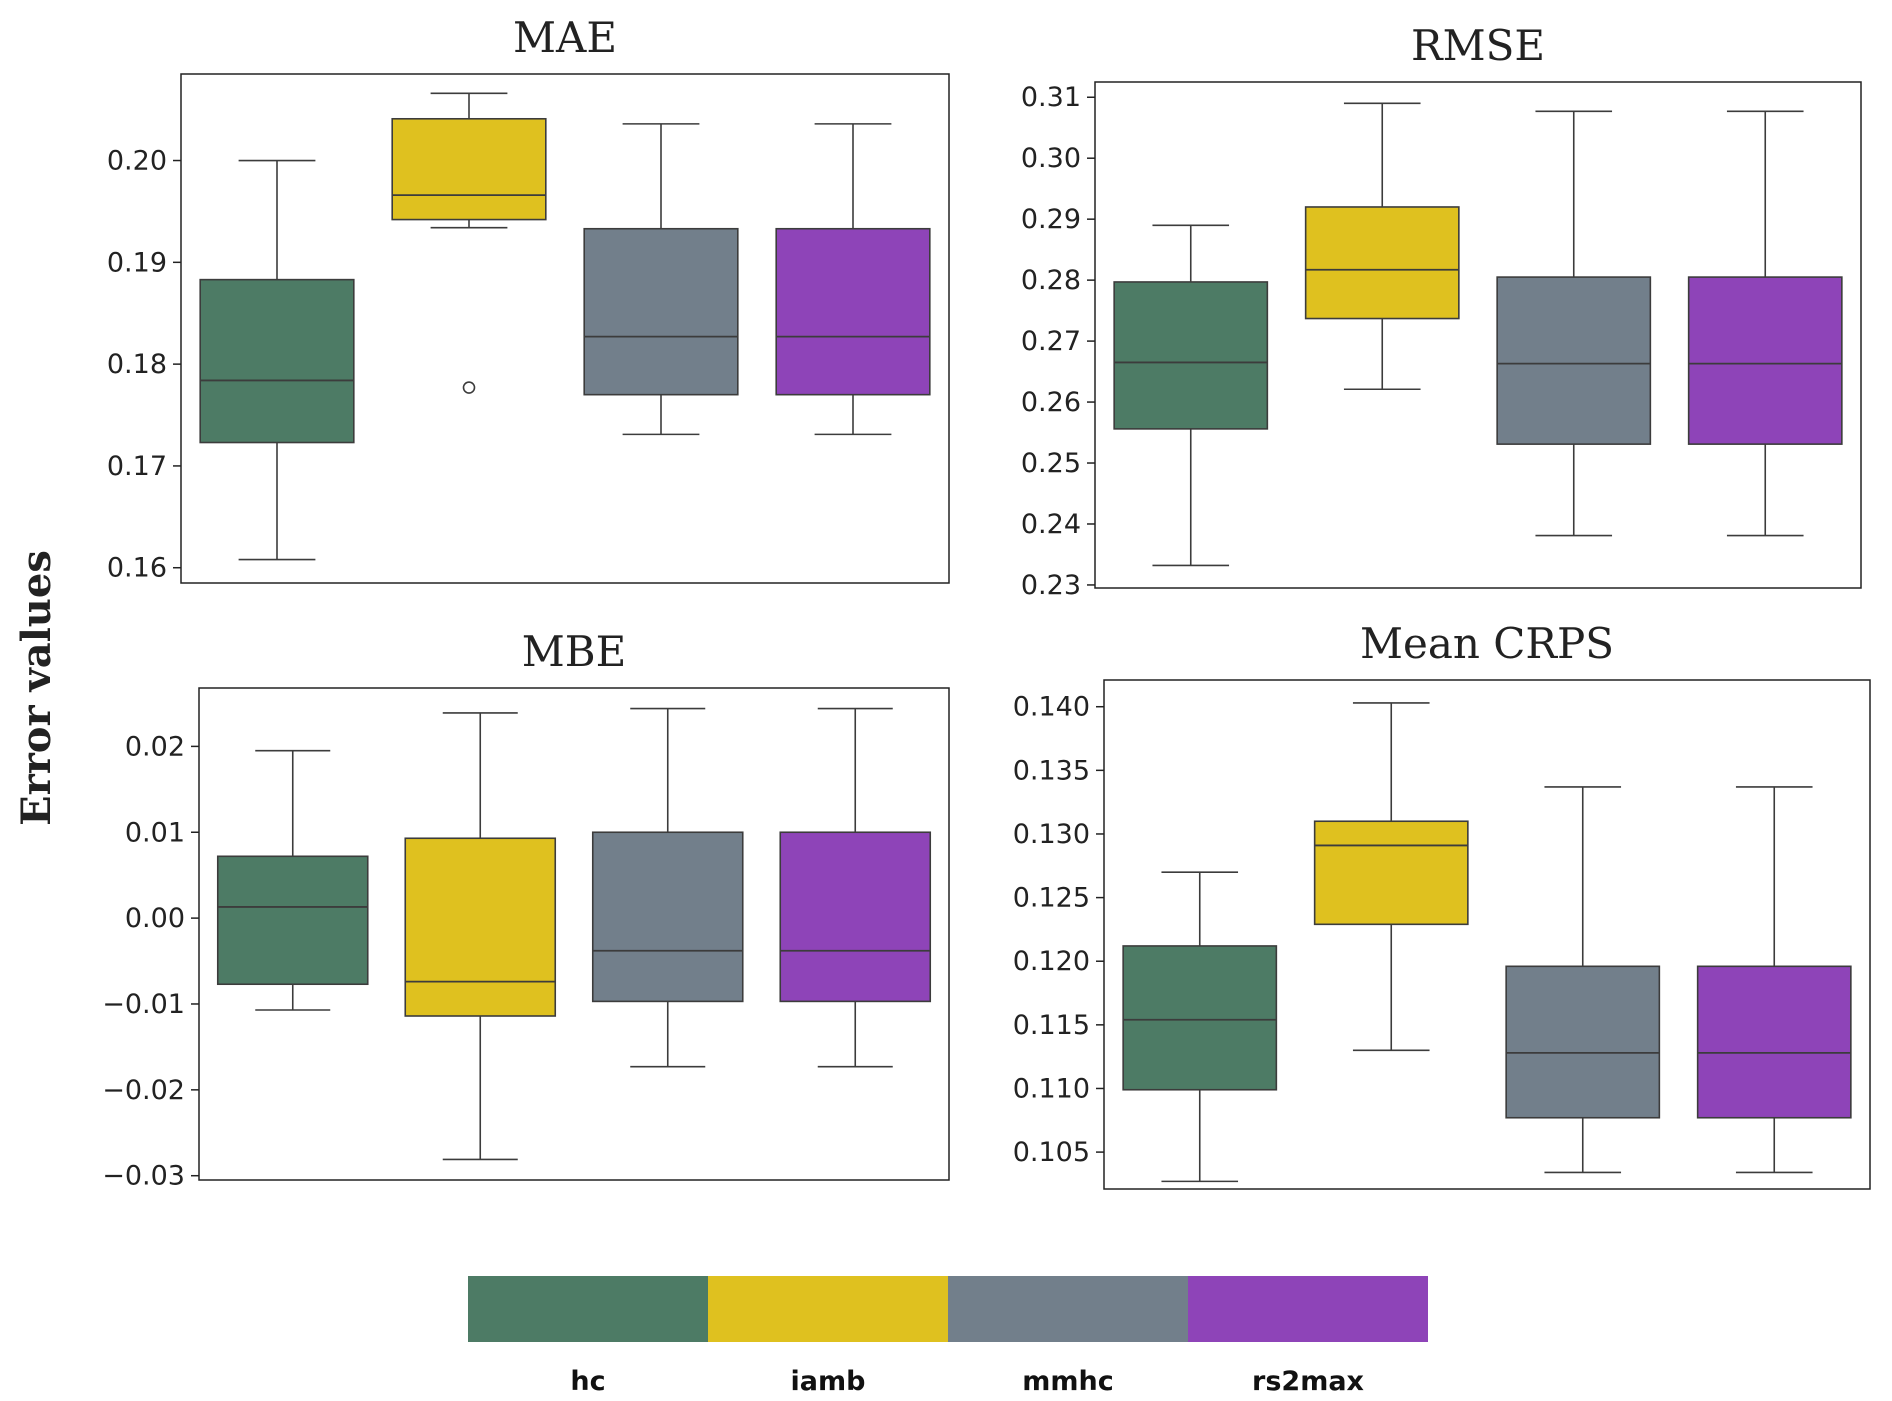 The image size is (1892, 1401). What do you see at coordinates (1051, 341) in the screenshot?
I see `y-tick-label: 0.27` at bounding box center [1051, 341].